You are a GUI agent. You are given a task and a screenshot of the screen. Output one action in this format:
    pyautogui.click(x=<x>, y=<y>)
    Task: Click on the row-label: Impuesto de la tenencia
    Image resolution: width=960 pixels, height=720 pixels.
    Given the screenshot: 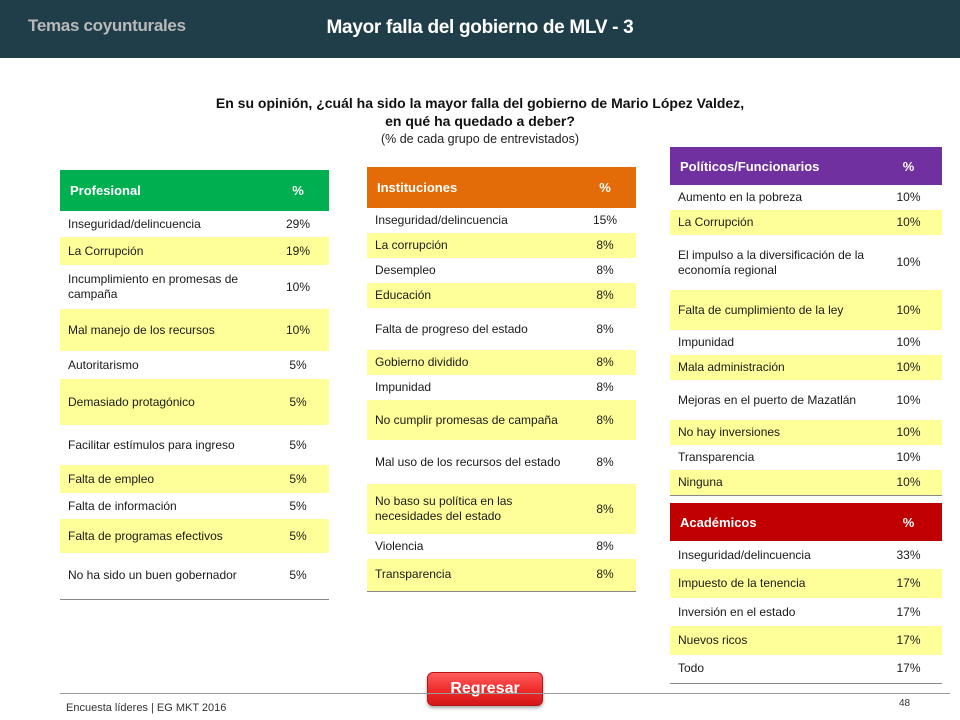 What is the action you would take?
    pyautogui.click(x=772, y=583)
    